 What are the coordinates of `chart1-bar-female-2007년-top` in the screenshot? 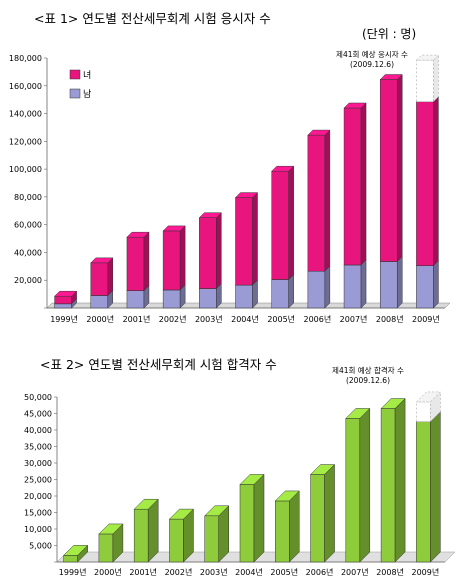 It's located at (355, 105).